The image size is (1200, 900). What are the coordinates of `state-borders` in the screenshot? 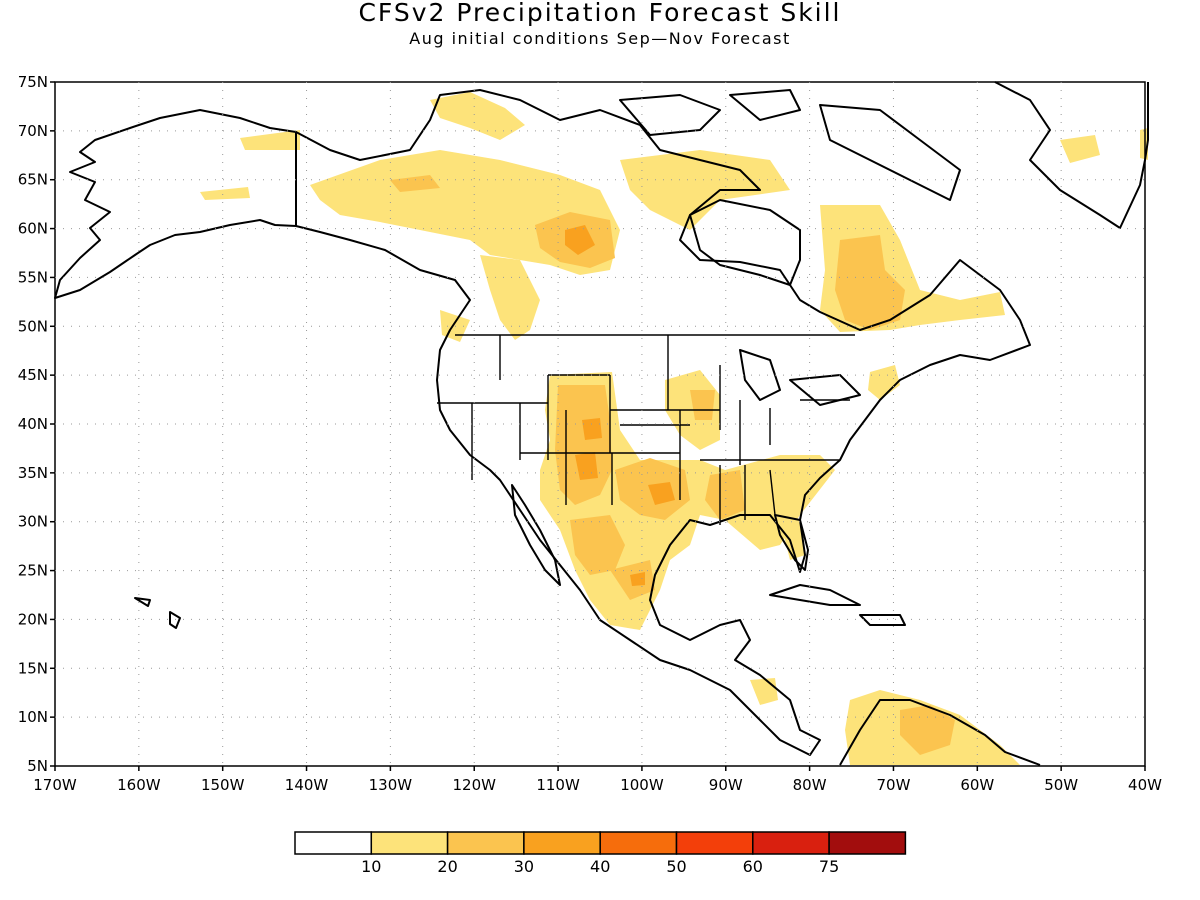 It's located at (646, 429).